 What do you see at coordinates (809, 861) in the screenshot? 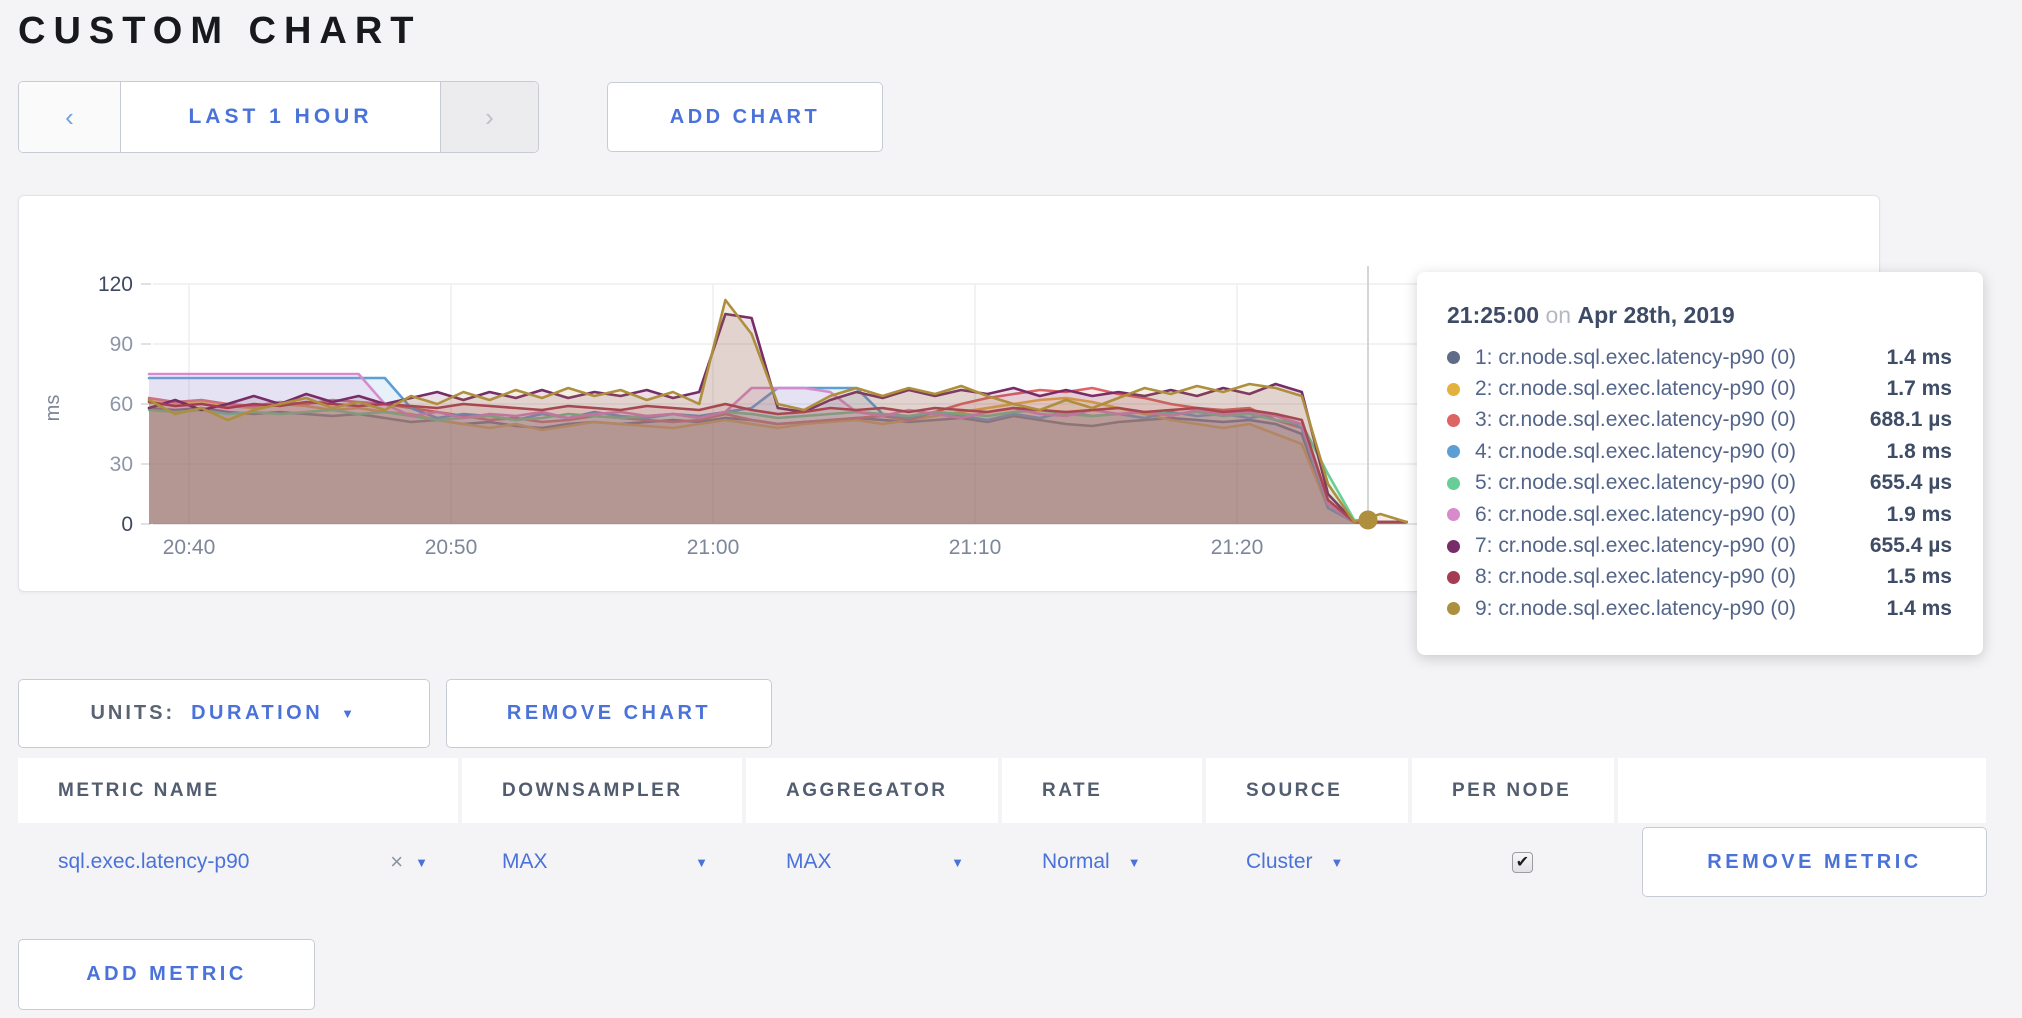
I see `aggregator-value: MAX` at bounding box center [809, 861].